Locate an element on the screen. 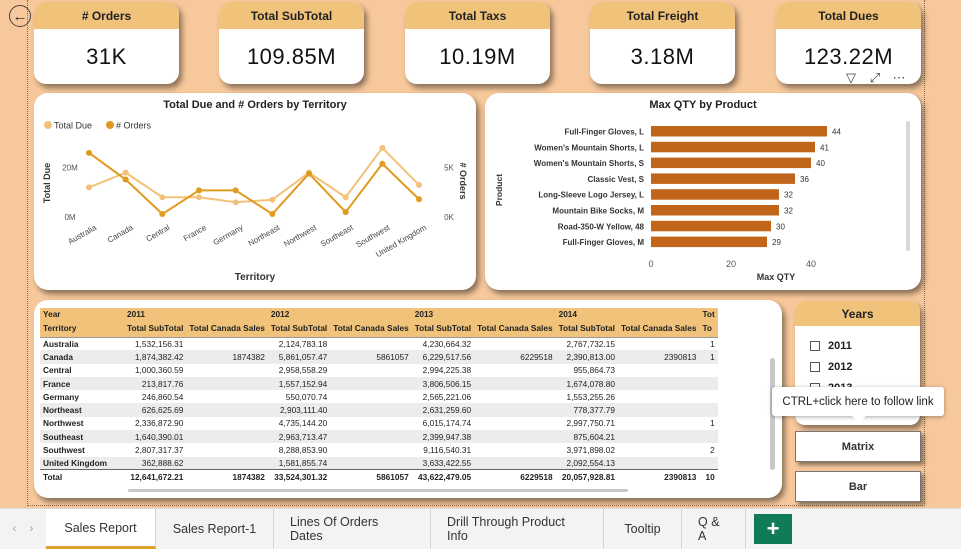 Image resolution: width=961 pixels, height=549 pixels. category-label: Full-Finger Gloves, M is located at coordinates (604, 242).